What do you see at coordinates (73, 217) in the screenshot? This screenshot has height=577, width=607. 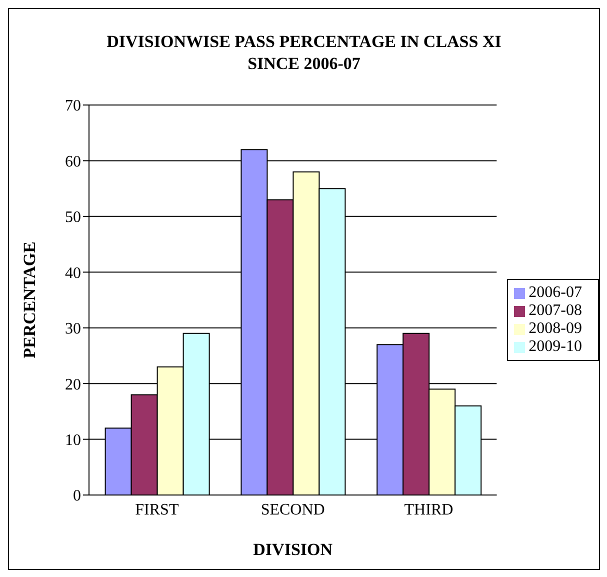 I see `y-tick-label: 50` at bounding box center [73, 217].